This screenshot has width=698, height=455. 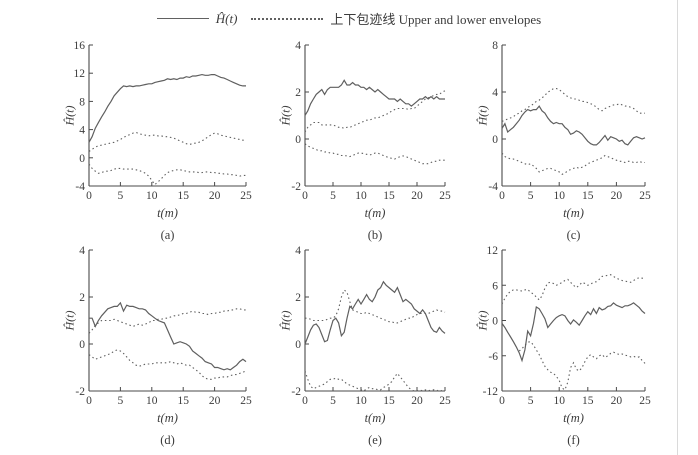 What do you see at coordinates (573, 213) in the screenshot?
I see `x-axis-label-c: t(m)` at bounding box center [573, 213].